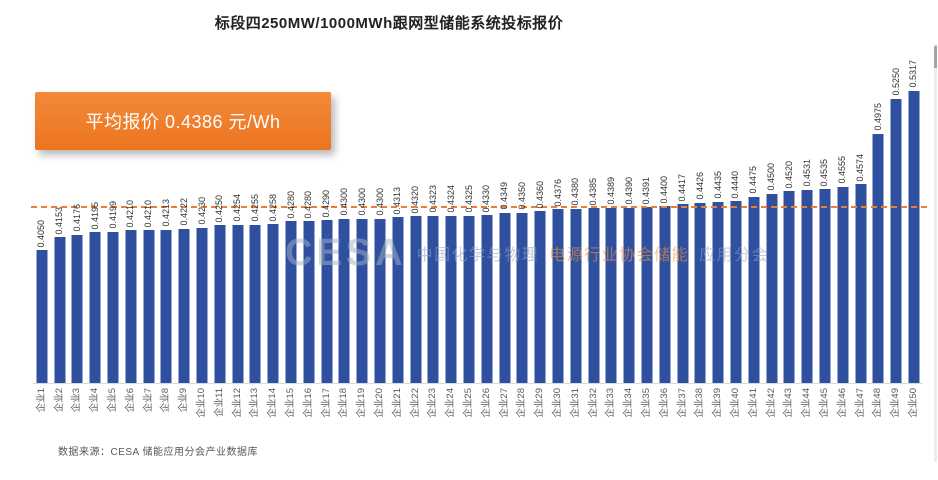 The height and width of the screenshot is (480, 938). I want to click on average-price-callout: 平均报价 0.4386 元/Wh, so click(183, 121).